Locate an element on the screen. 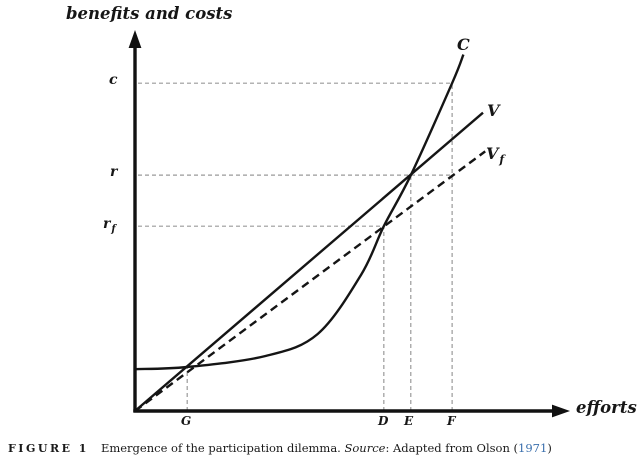 The image size is (644, 465). caption-source-close: ) is located at coordinates (549, 448).